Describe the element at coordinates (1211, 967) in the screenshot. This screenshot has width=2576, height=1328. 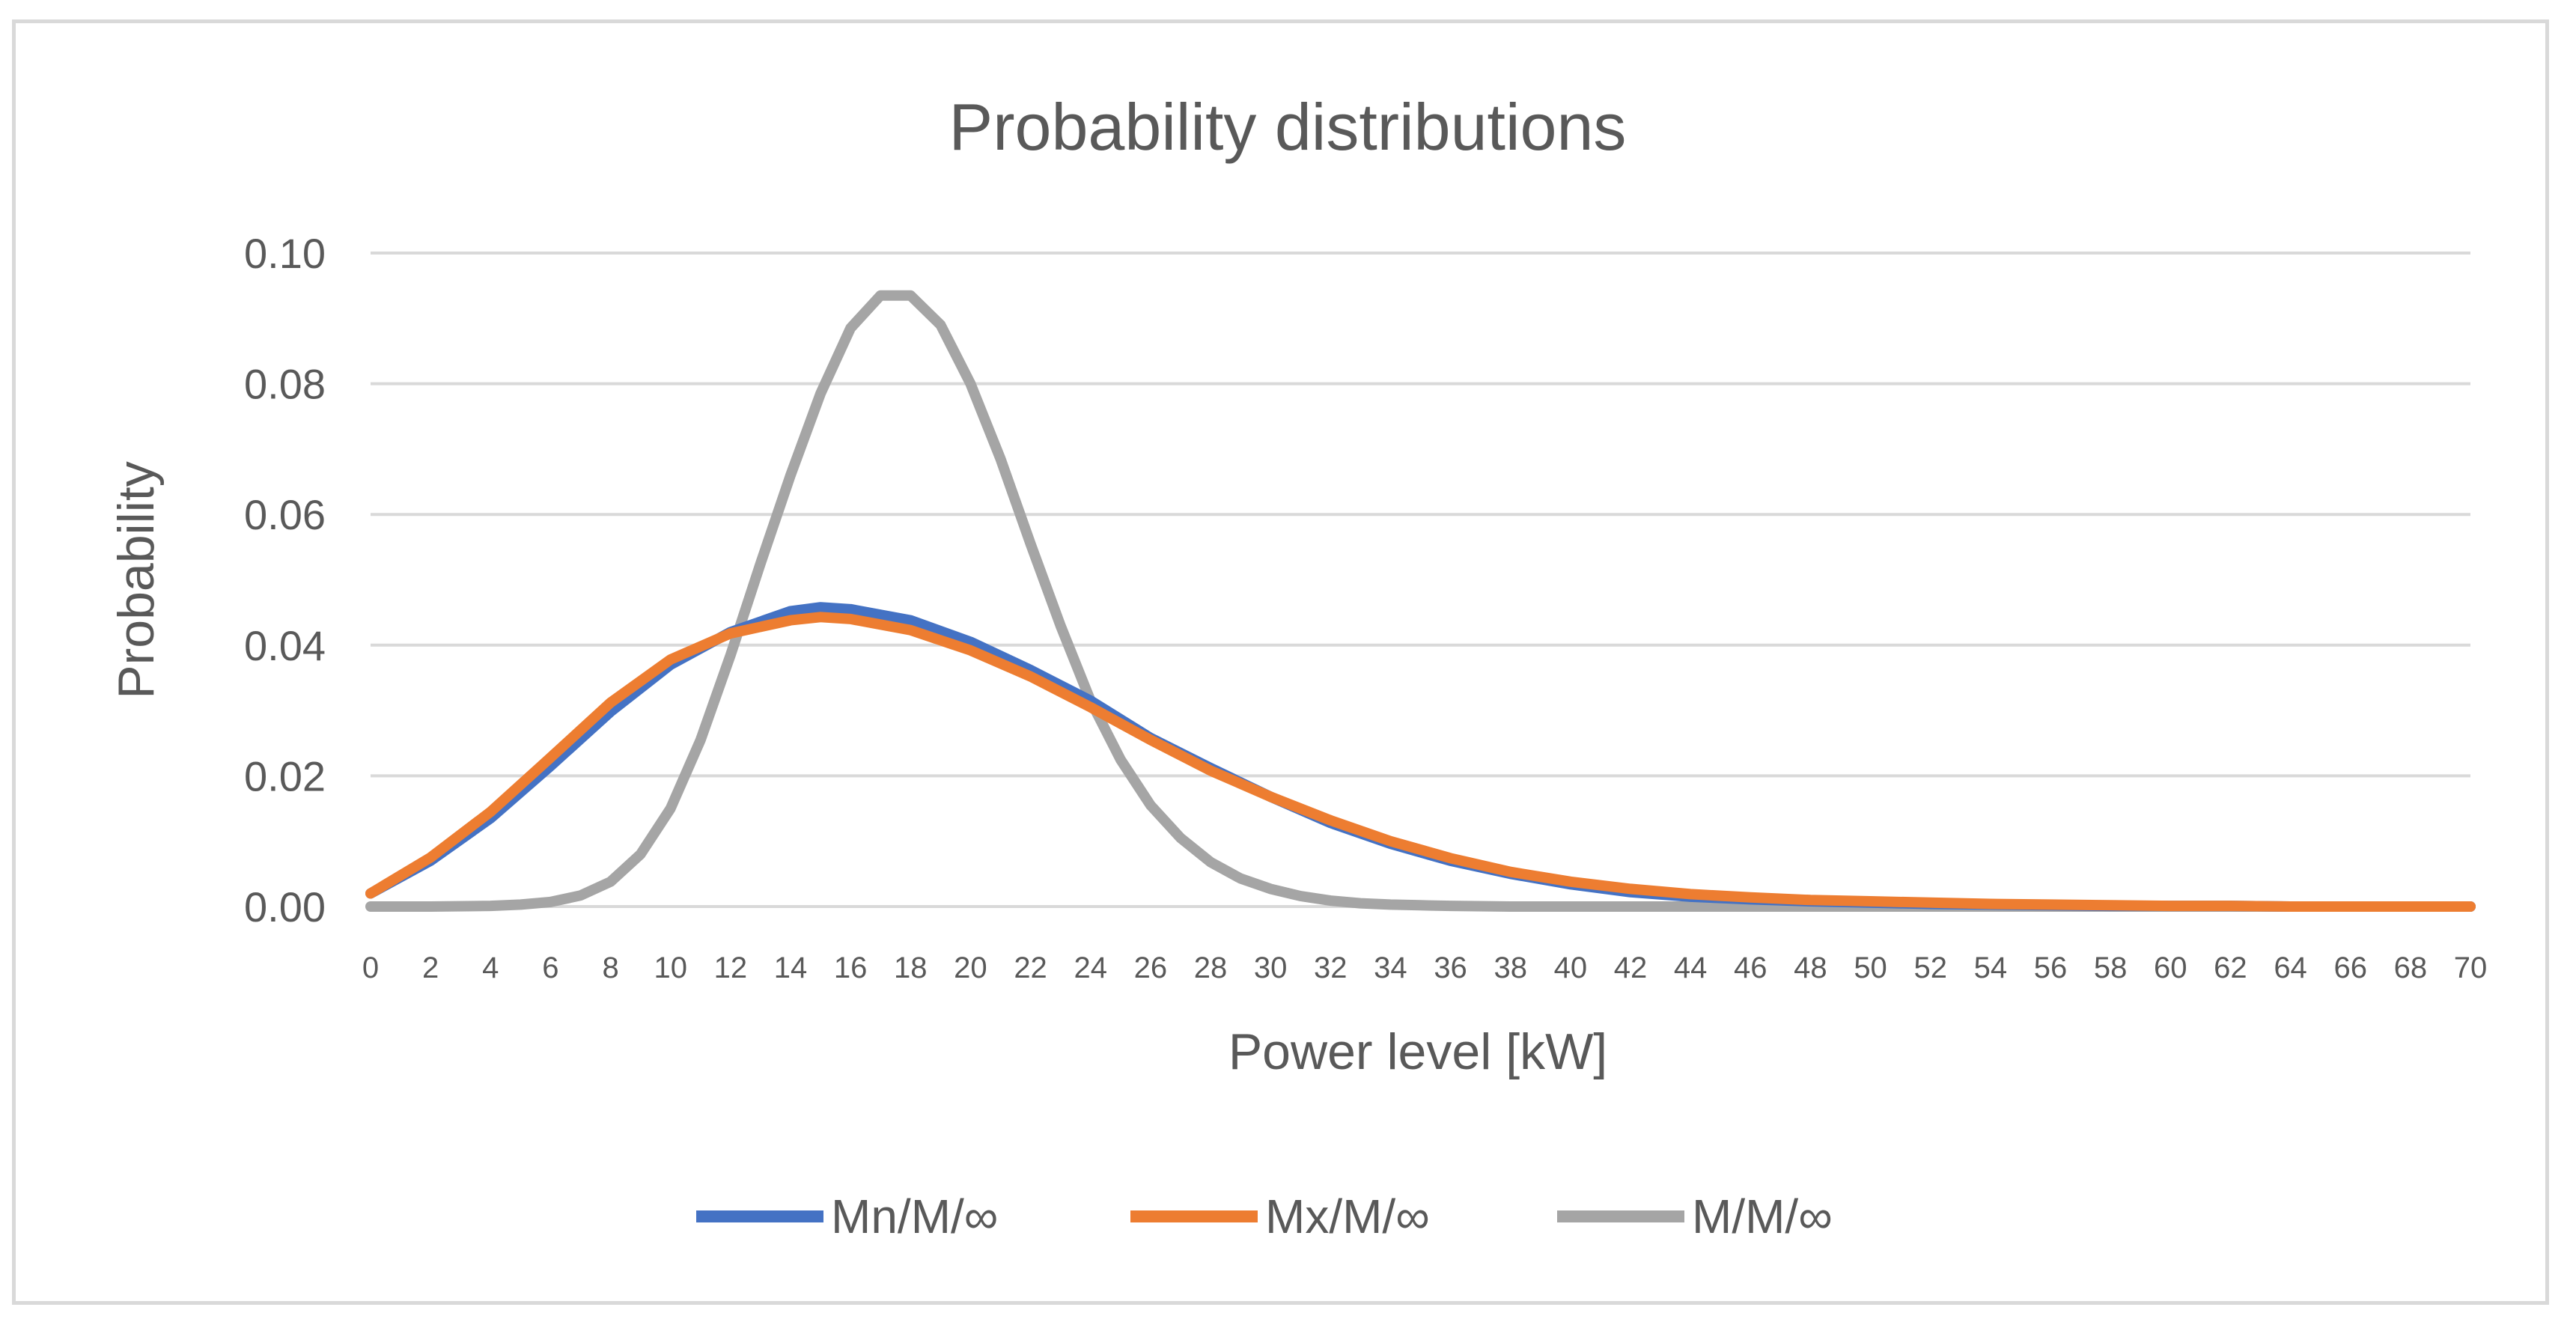
I see `x-tick-label: 28` at that location.